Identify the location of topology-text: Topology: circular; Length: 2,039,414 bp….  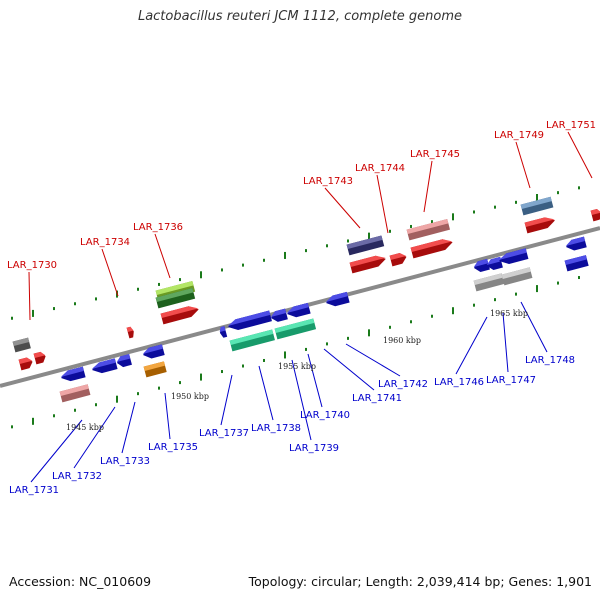
(420, 581).